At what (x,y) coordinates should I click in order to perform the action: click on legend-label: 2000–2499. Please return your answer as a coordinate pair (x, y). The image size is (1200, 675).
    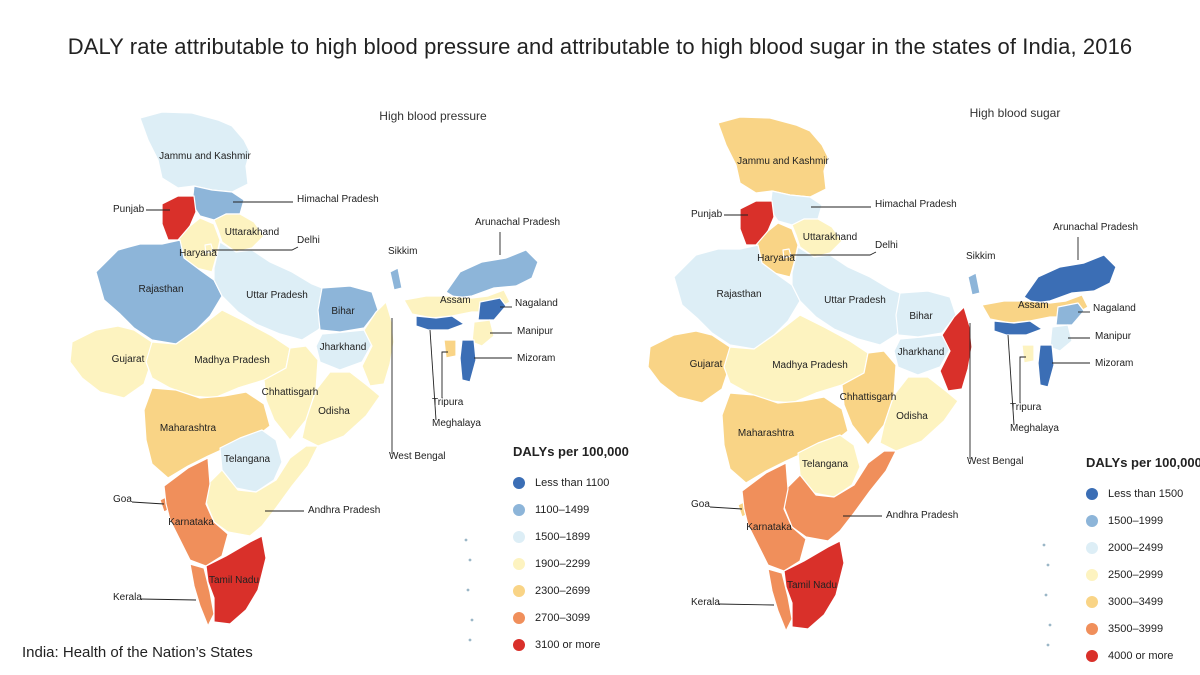
    Looking at the image, I should click on (1136, 547).